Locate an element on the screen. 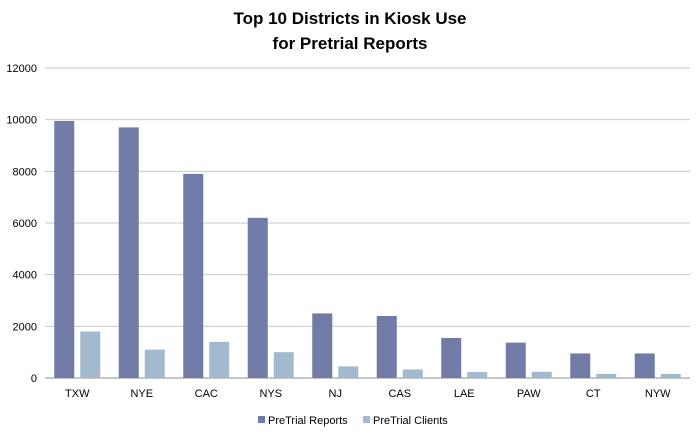  y-tick-label: 0 is located at coordinates (34, 379).